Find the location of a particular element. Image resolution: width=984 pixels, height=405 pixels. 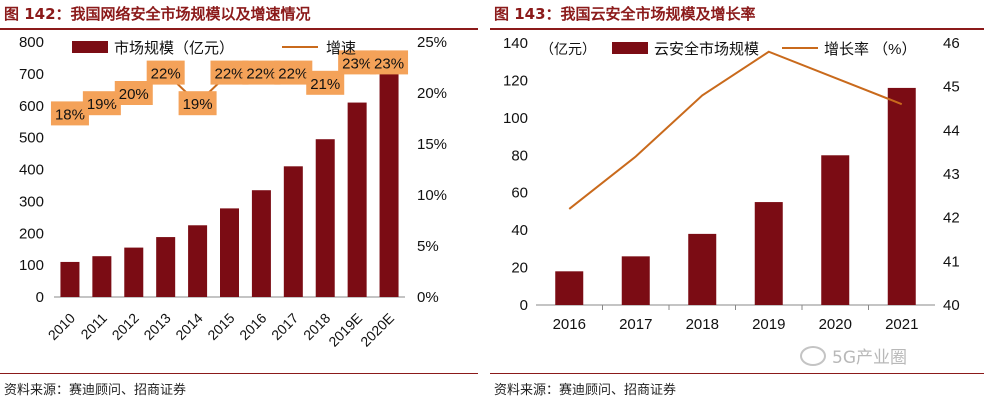

y-right-tick-label: 46 is located at coordinates (951, 43).